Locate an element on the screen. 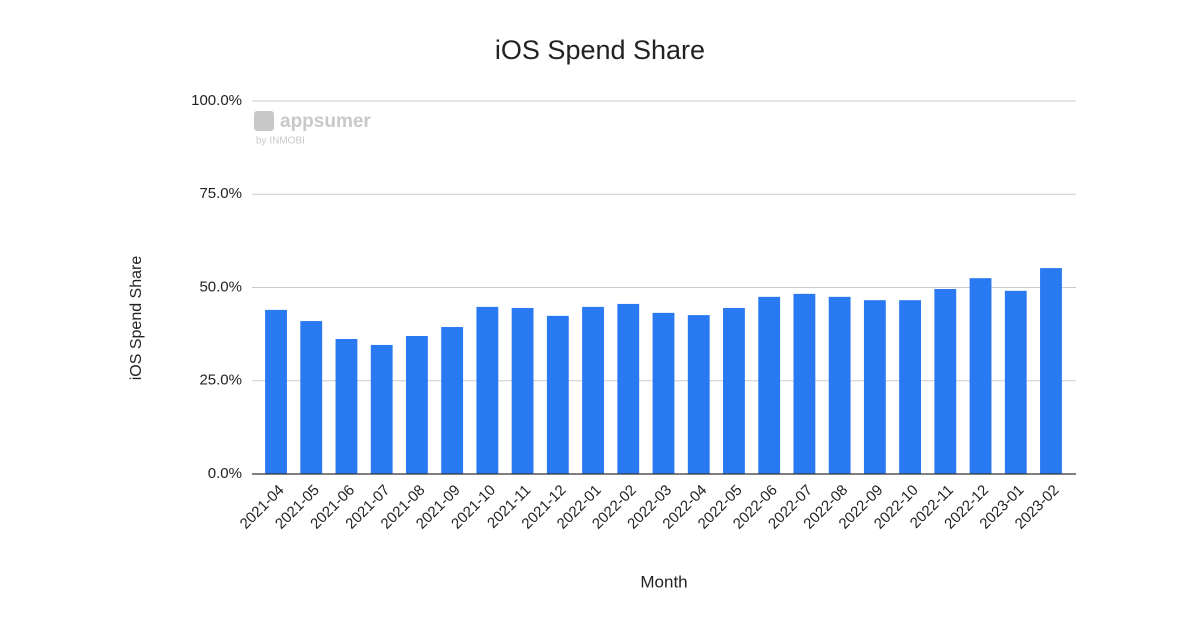  watermark-logo is located at coordinates (264, 121).